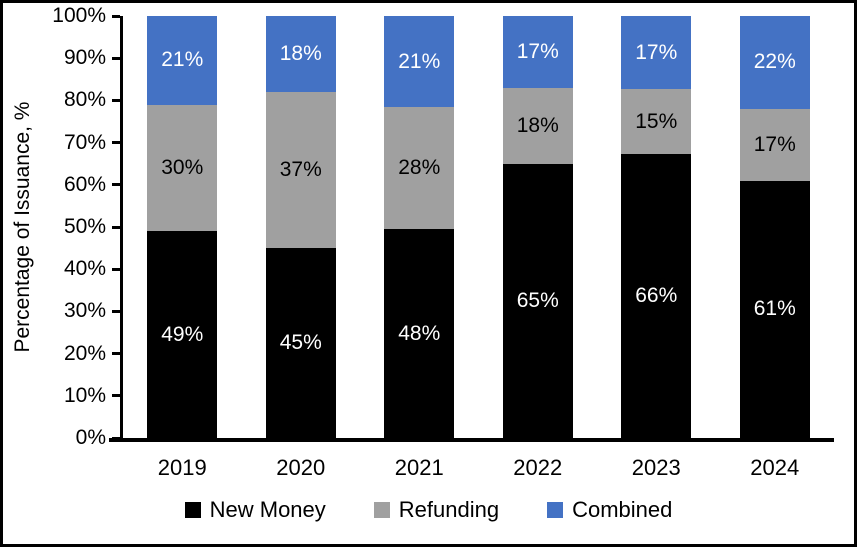 The width and height of the screenshot is (857, 547). I want to click on data-label: 30%, so click(182, 167).